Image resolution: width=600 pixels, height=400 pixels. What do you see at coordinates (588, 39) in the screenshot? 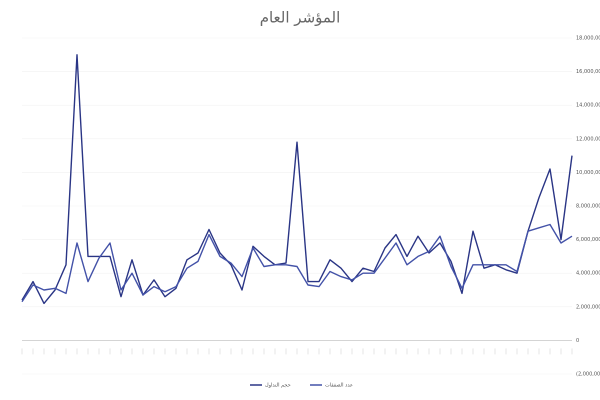
I see `y-tick-label: 18,000,000` at bounding box center [588, 39].